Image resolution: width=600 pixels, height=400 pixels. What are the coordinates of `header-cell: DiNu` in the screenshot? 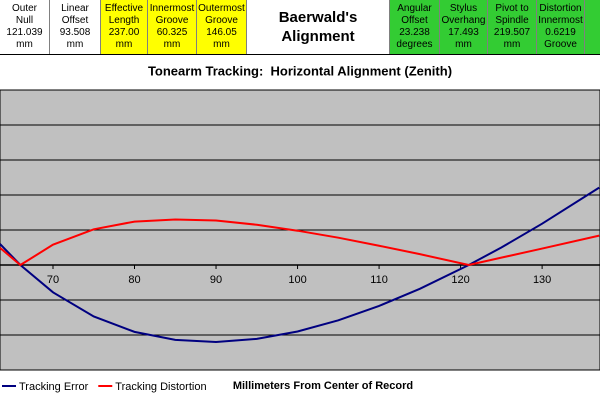 It's located at (592, 27).